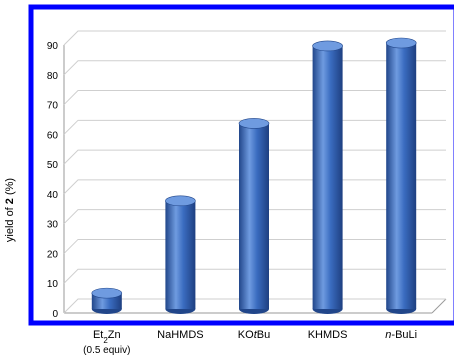 The height and width of the screenshot is (362, 454). Describe the element at coordinates (10, 223) in the screenshot. I see `y-axis-label-prefix: yield of` at that location.